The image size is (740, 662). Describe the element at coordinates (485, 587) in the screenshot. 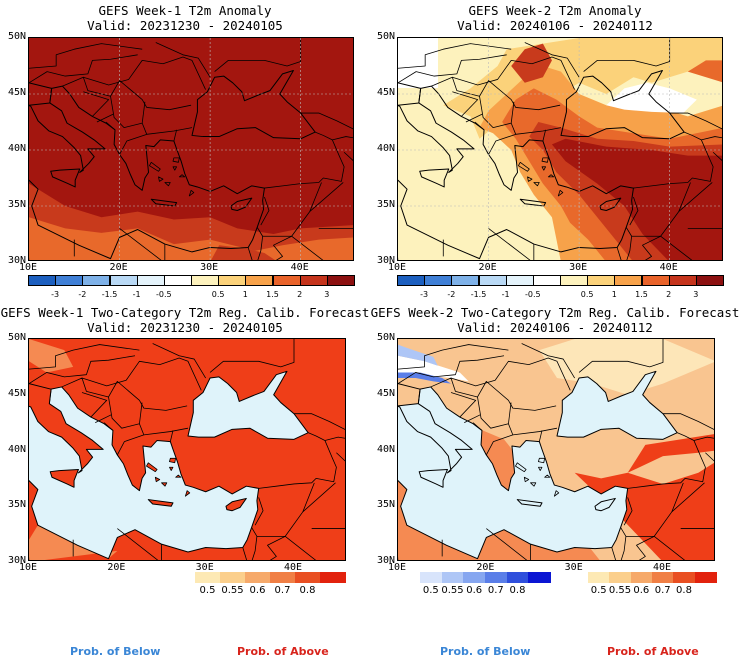

I see `prob-below-colorbar-week2: 0.5 0.55 0.6 0.7 0.8` at that location.